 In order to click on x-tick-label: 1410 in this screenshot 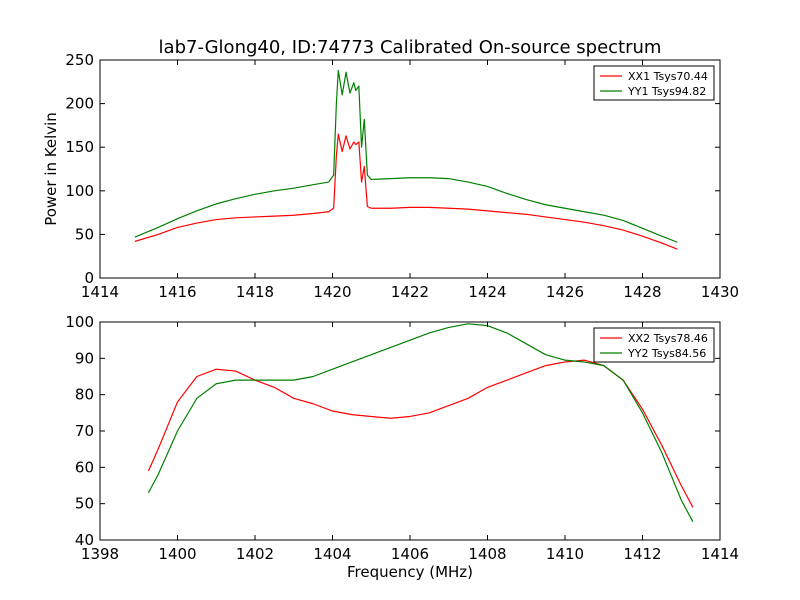, I will do `click(565, 554)`.